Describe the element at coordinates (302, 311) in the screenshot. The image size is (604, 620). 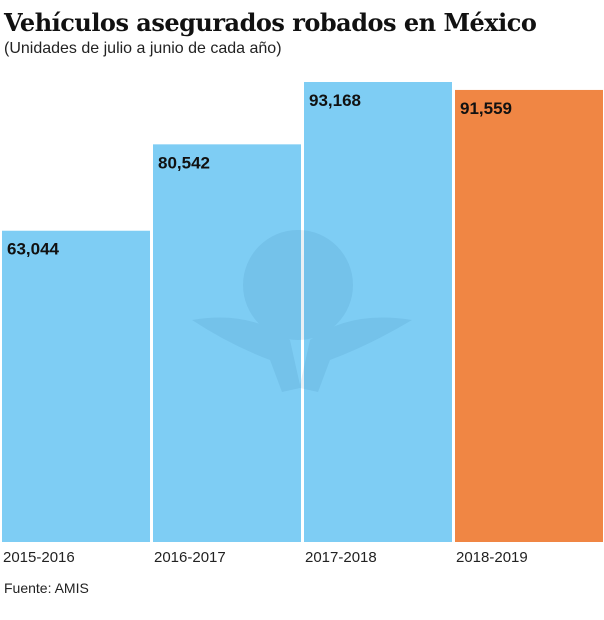
I see `eagle-watermark-icon` at that location.